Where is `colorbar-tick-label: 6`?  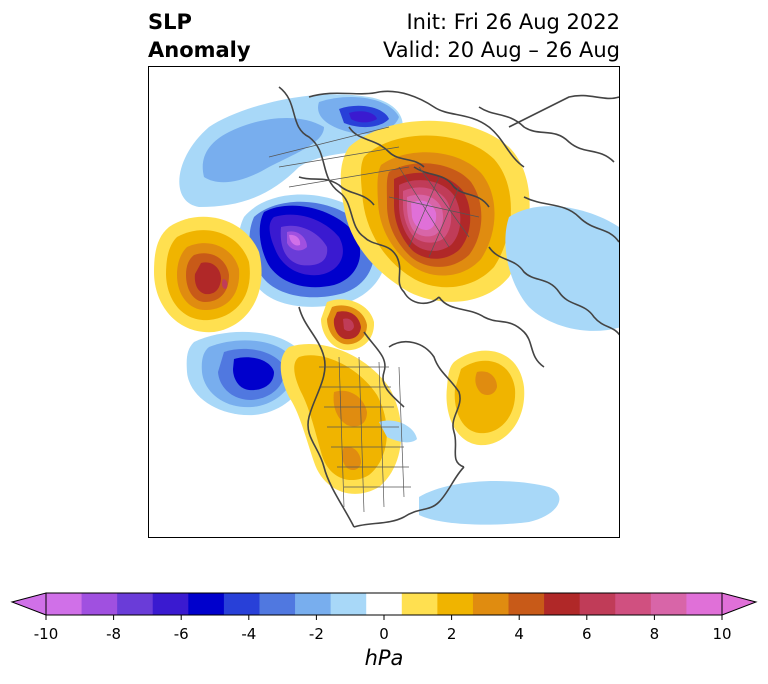 colorbar-tick-label: 6 is located at coordinates (587, 634).